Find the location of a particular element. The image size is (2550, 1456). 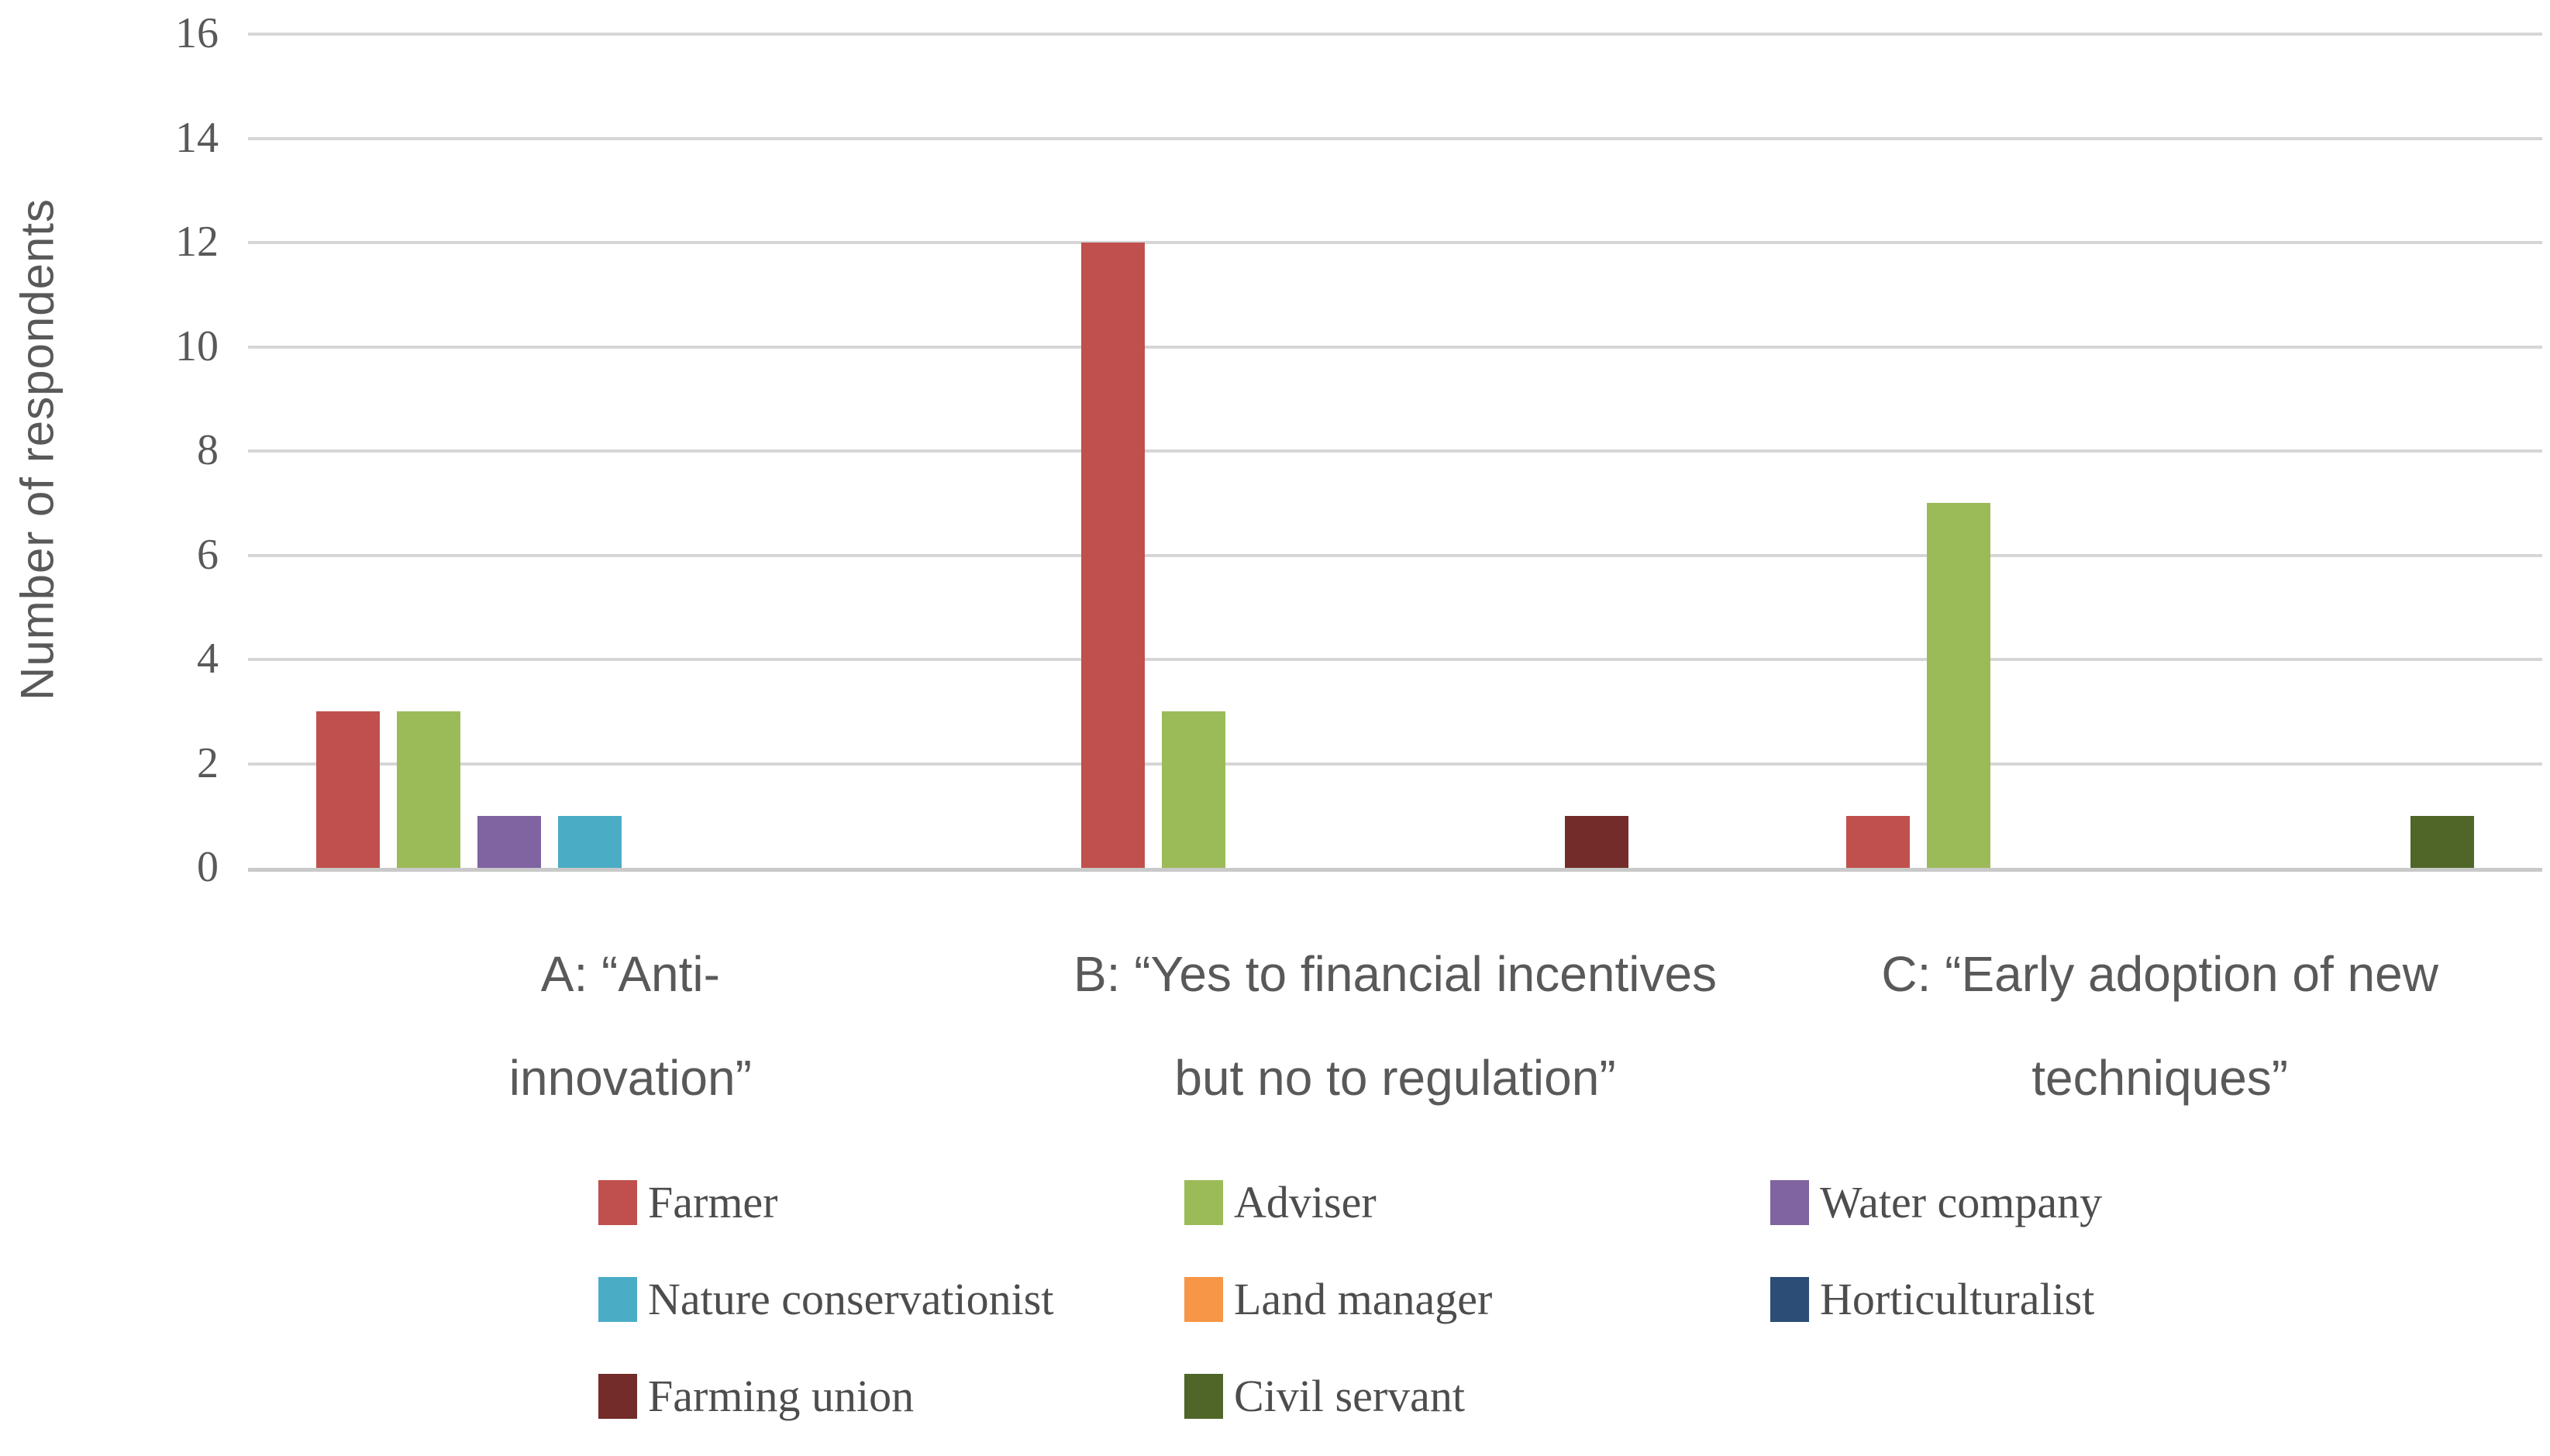

legend-label: Land manager is located at coordinates (1363, 1299).